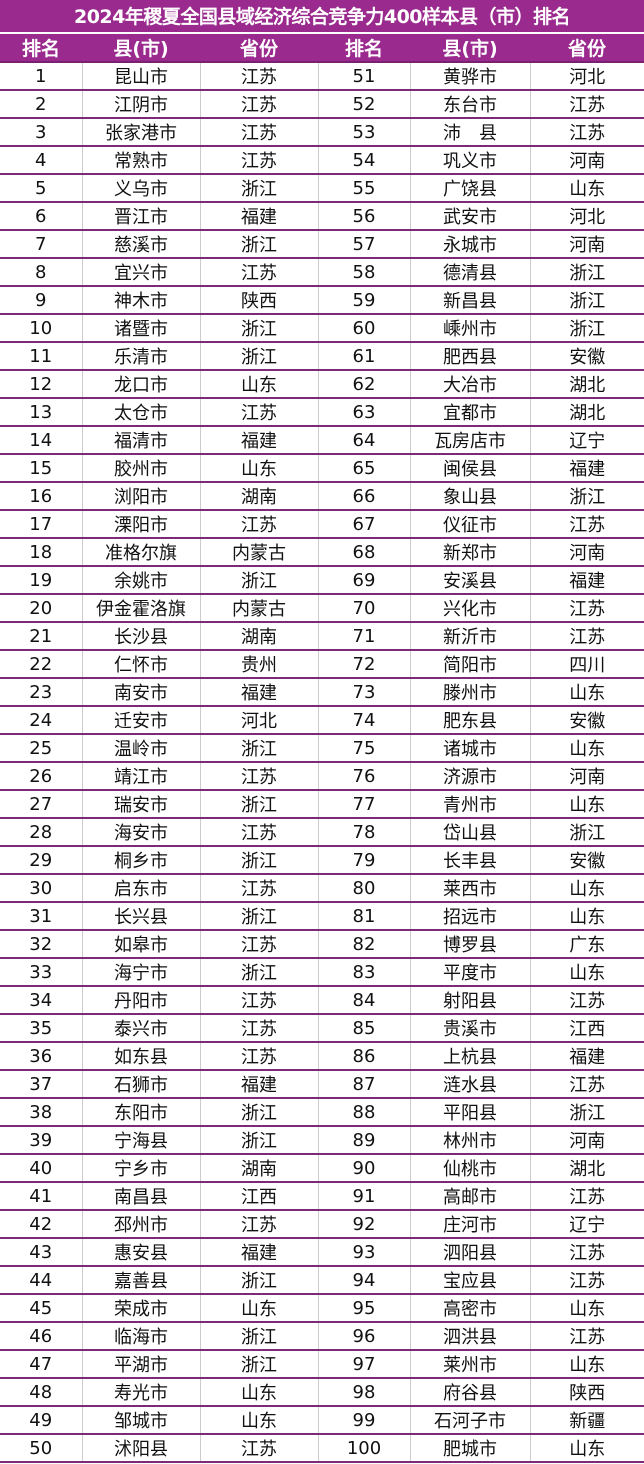  Describe the element at coordinates (469, 1364) in the screenshot. I see `county-cell: 莱州市` at that location.